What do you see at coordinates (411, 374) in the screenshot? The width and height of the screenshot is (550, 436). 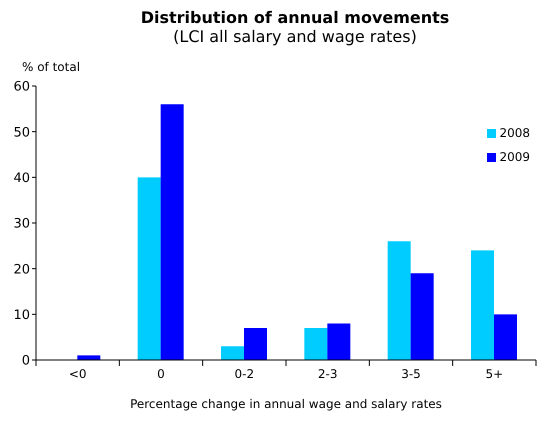 I see `x-tick-label: 3-5` at bounding box center [411, 374].